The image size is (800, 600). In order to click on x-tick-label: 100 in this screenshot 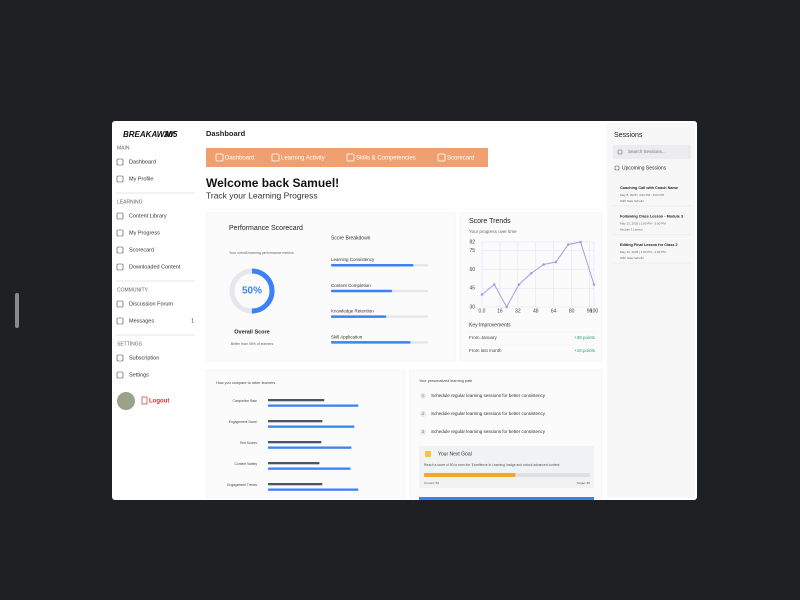, I will do `click(594, 311)`.